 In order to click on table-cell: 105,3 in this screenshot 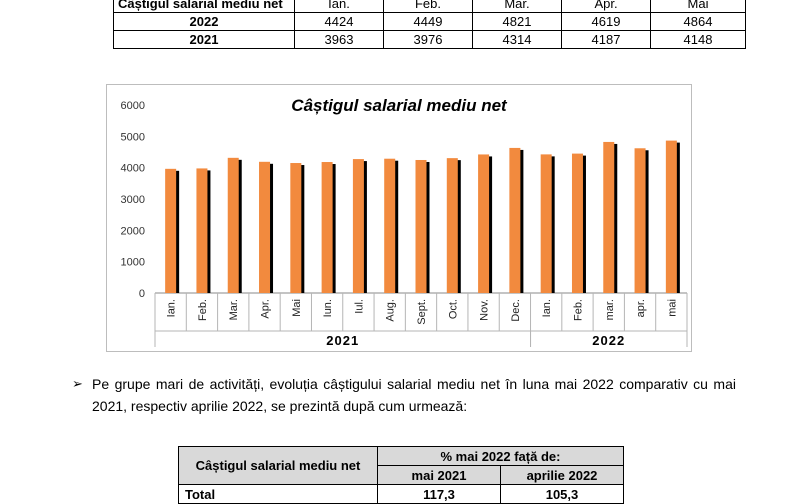, I will do `click(562, 494)`.